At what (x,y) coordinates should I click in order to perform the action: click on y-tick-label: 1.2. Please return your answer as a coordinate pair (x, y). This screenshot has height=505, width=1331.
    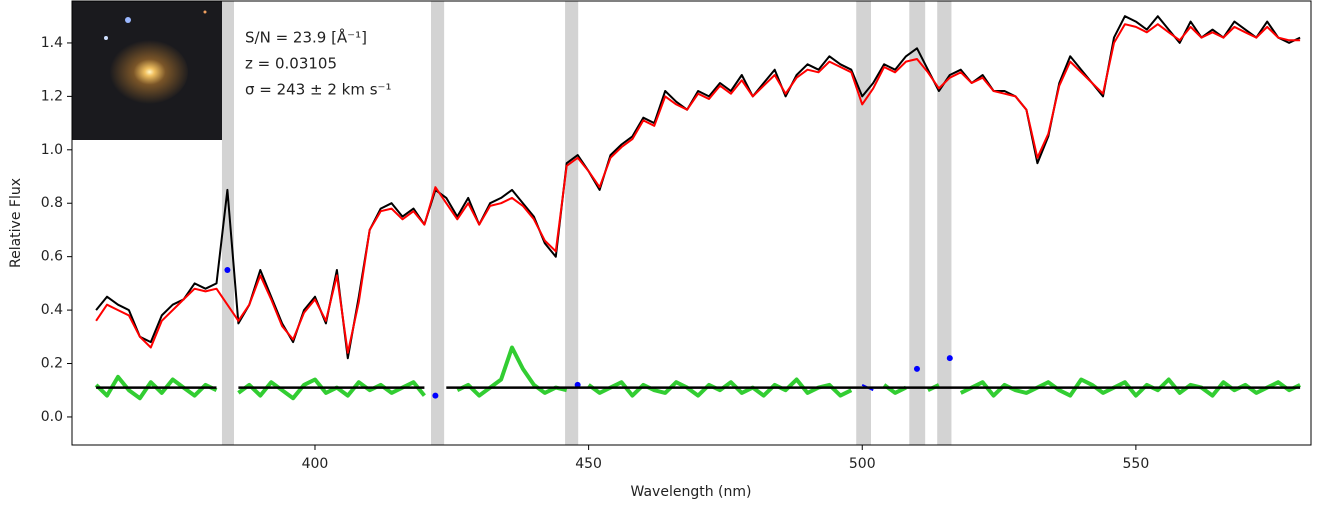
    Looking at the image, I should click on (52, 96).